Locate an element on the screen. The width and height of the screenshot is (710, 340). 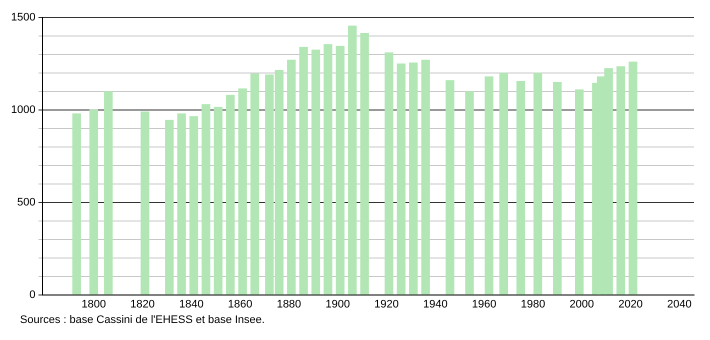
x-tick-label: 1980 is located at coordinates (533, 304).